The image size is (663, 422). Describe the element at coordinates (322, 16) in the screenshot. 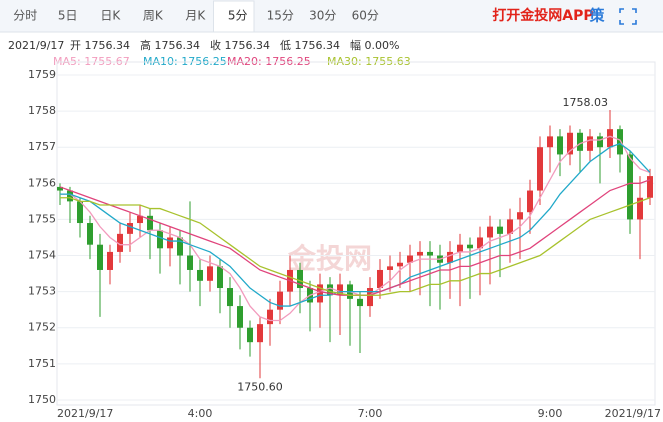

I see `tab: 30分` at that location.